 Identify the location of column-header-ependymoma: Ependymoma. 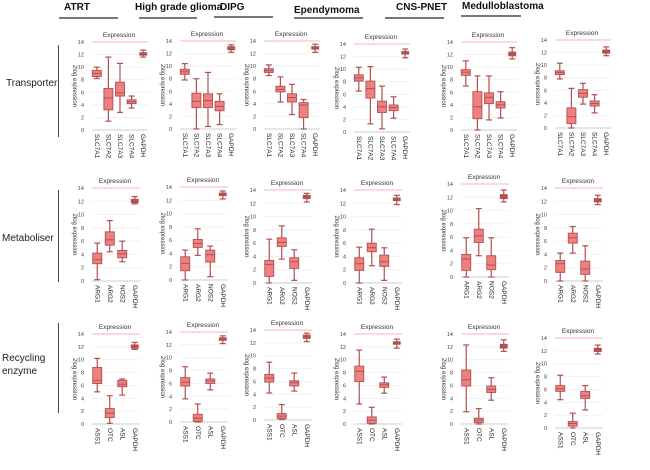
(327, 10).